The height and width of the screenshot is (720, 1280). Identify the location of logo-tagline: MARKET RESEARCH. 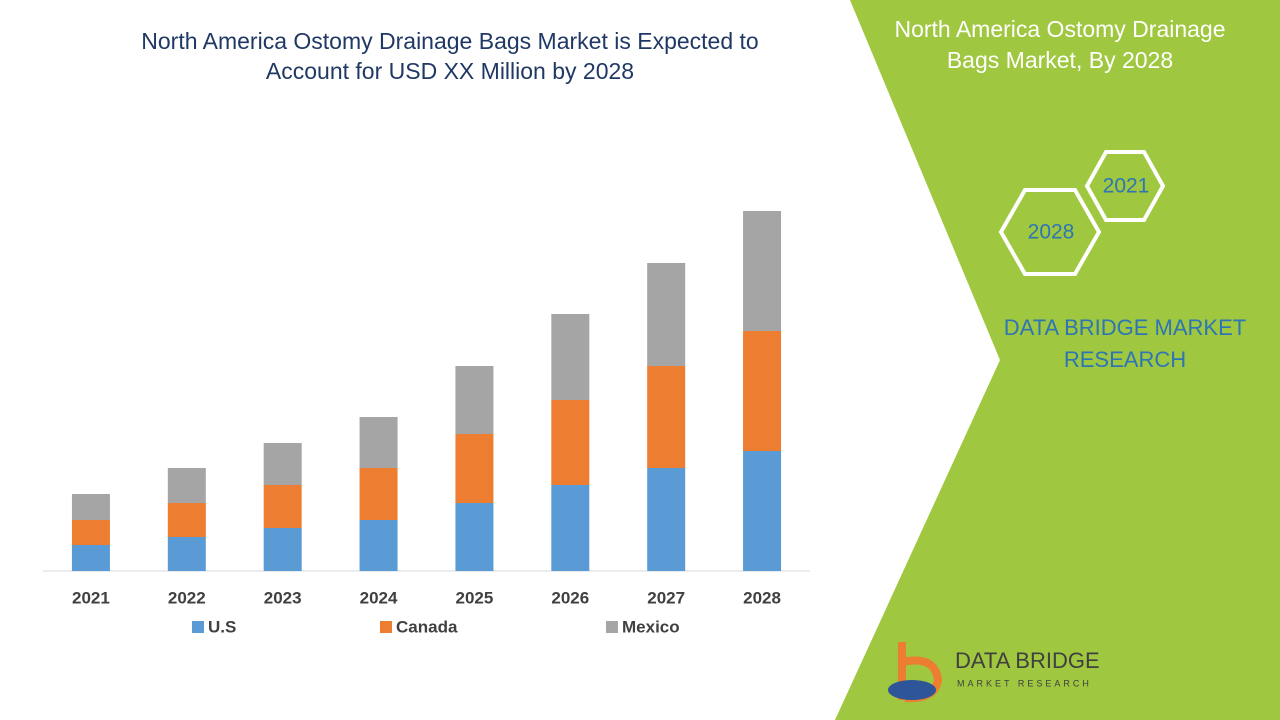
(1024, 683).